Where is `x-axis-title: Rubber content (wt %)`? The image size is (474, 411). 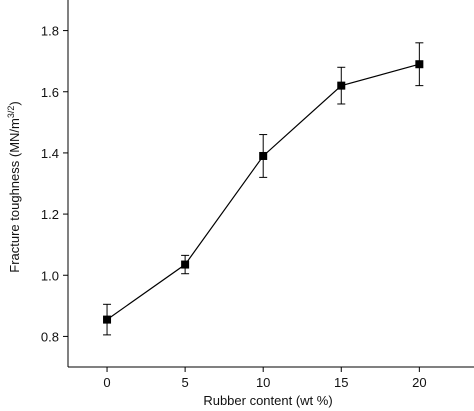 x-axis-title: Rubber content (wt %) is located at coordinates (267, 400).